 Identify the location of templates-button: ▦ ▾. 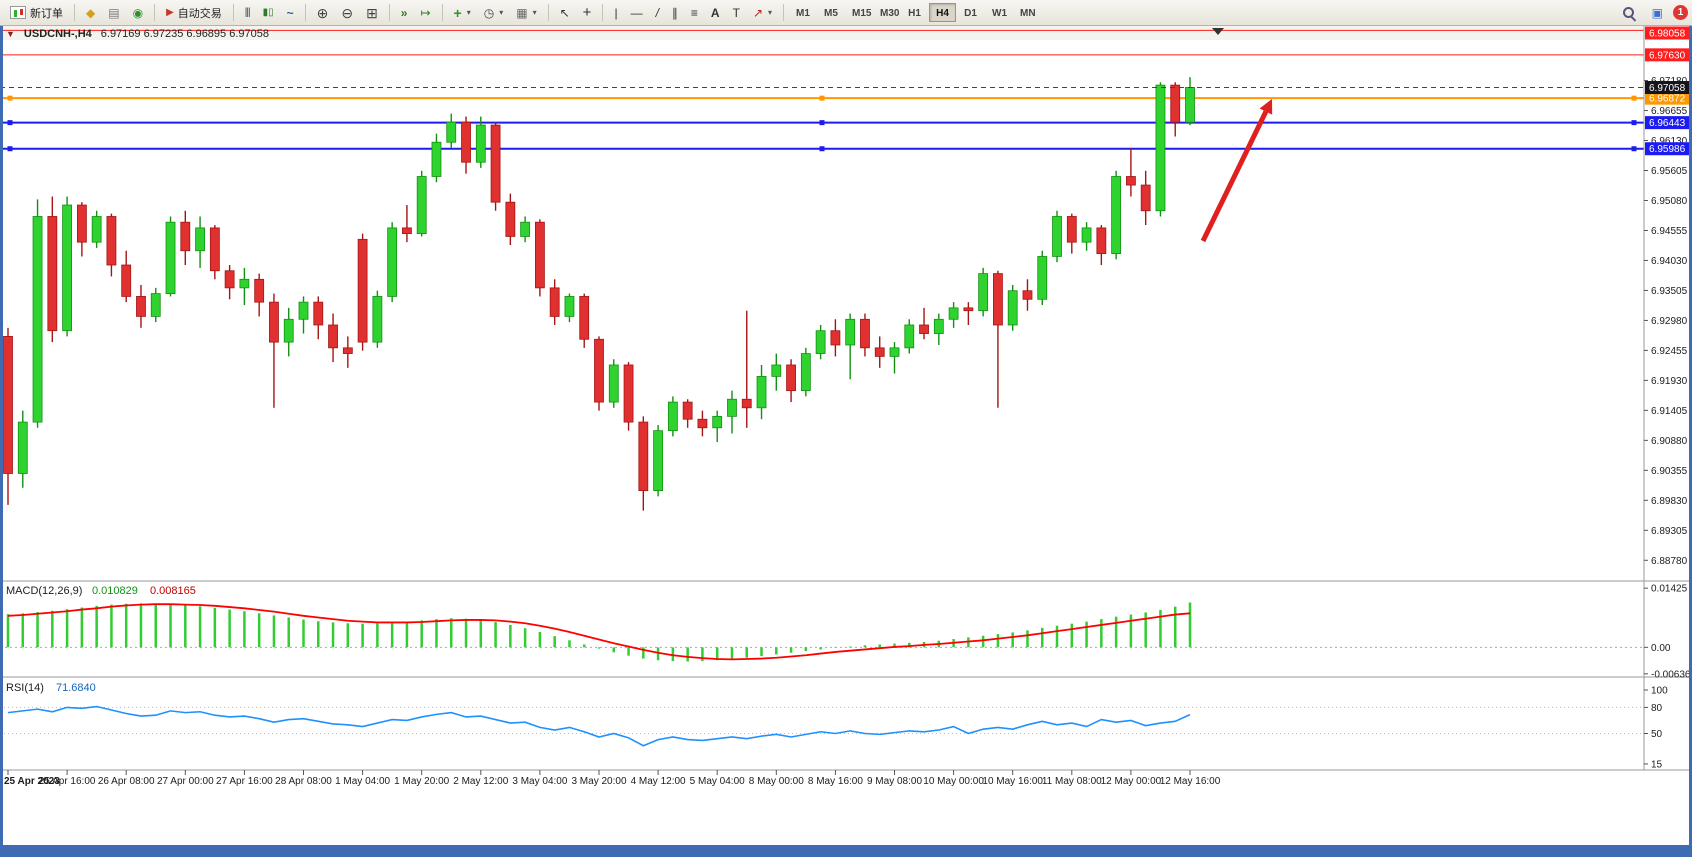
(526, 12).